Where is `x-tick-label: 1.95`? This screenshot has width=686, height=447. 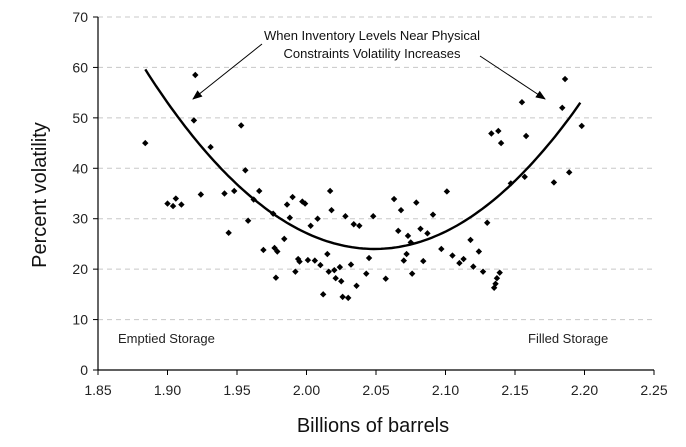 x-tick-label: 1.95 is located at coordinates (236, 390).